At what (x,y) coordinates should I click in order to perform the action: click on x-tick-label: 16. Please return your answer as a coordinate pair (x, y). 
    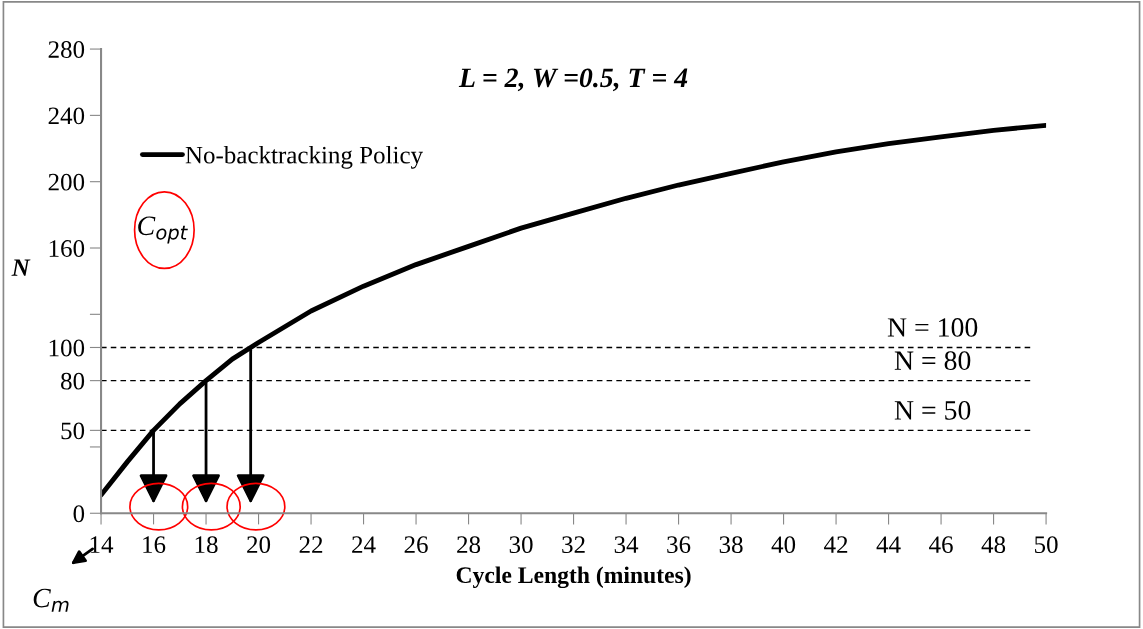
    Looking at the image, I should click on (154, 545).